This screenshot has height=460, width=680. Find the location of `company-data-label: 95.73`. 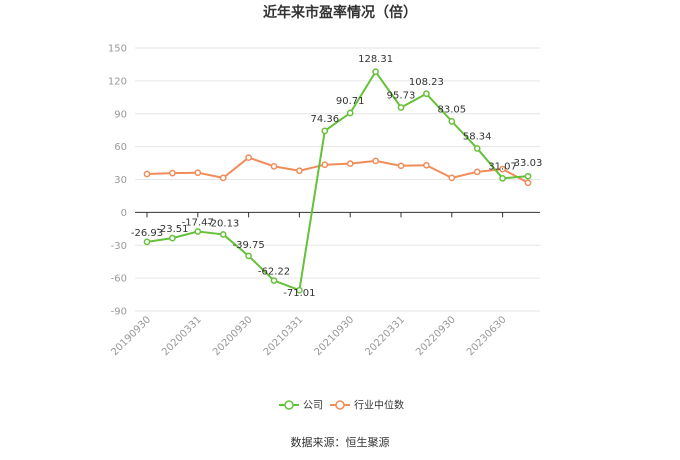

company-data-label: 95.73 is located at coordinates (401, 95).